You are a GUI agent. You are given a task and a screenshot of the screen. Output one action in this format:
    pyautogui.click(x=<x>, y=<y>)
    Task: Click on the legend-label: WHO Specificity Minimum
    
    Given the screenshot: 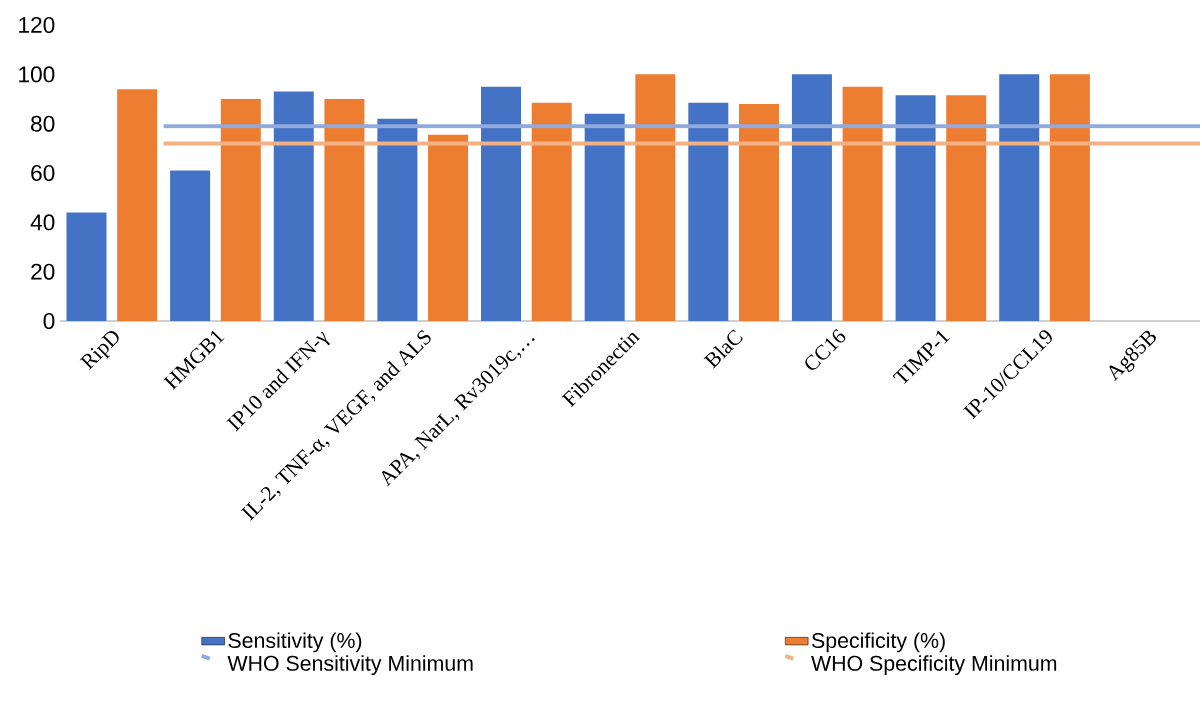 What is the action you would take?
    pyautogui.click(x=934, y=665)
    